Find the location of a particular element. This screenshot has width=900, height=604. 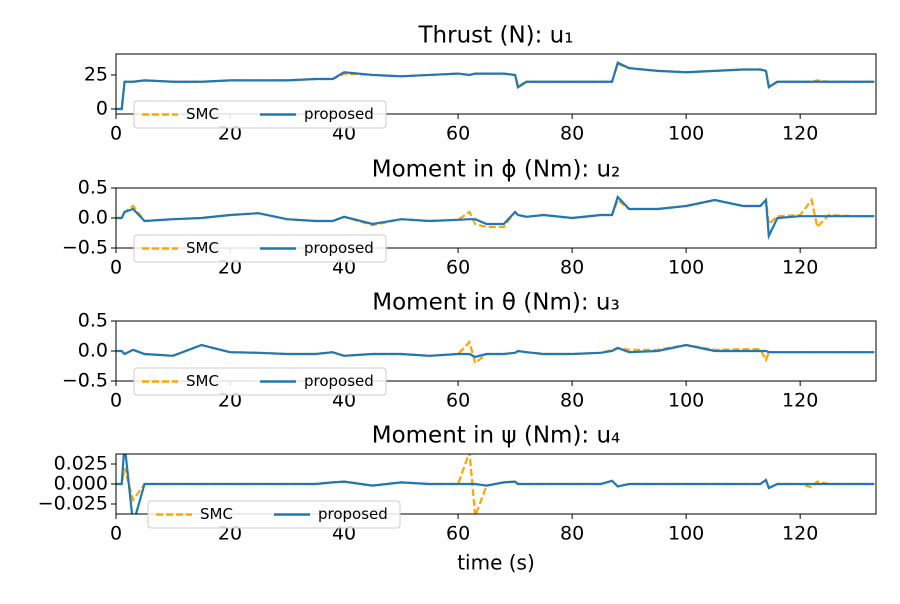

y-tick-label: 0.000 is located at coordinates (81, 484).